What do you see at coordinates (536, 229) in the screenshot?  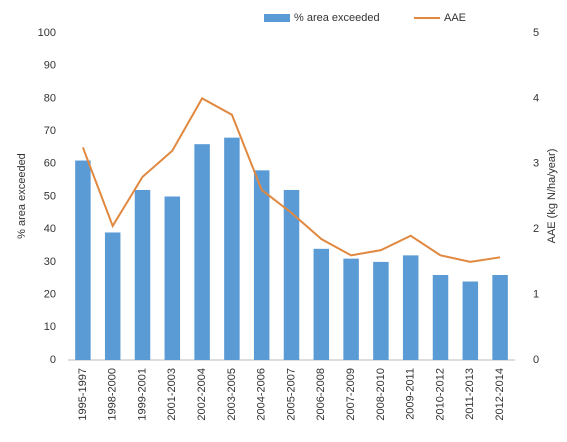 I see `y2-tick-label: 2` at bounding box center [536, 229].